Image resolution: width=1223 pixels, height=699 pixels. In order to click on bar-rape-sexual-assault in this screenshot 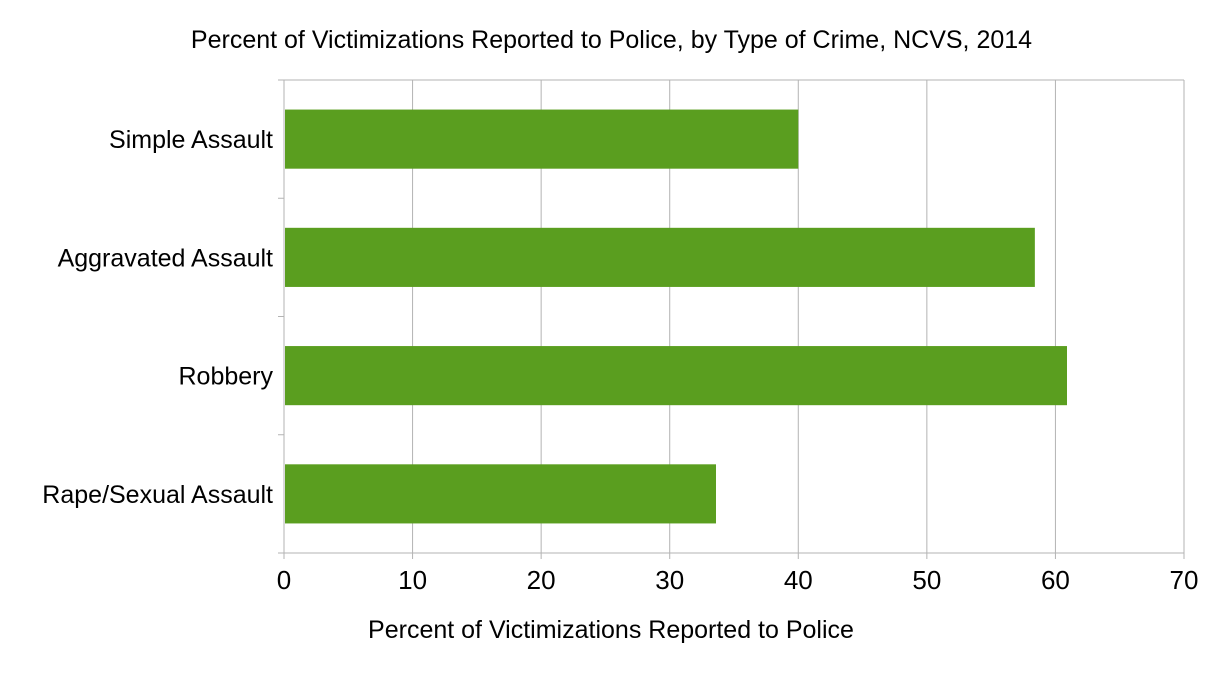, I will do `click(500, 494)`.